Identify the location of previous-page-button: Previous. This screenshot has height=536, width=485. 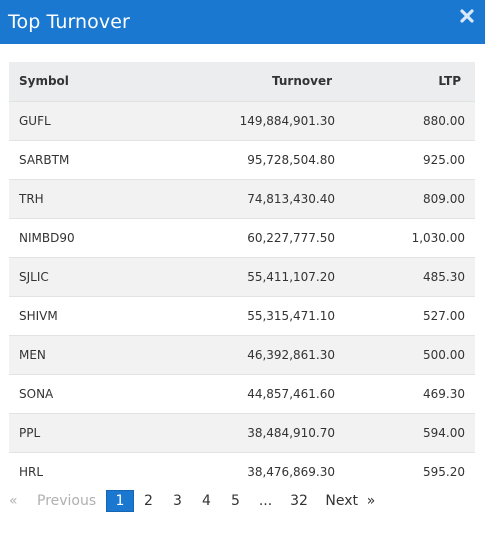
(67, 501).